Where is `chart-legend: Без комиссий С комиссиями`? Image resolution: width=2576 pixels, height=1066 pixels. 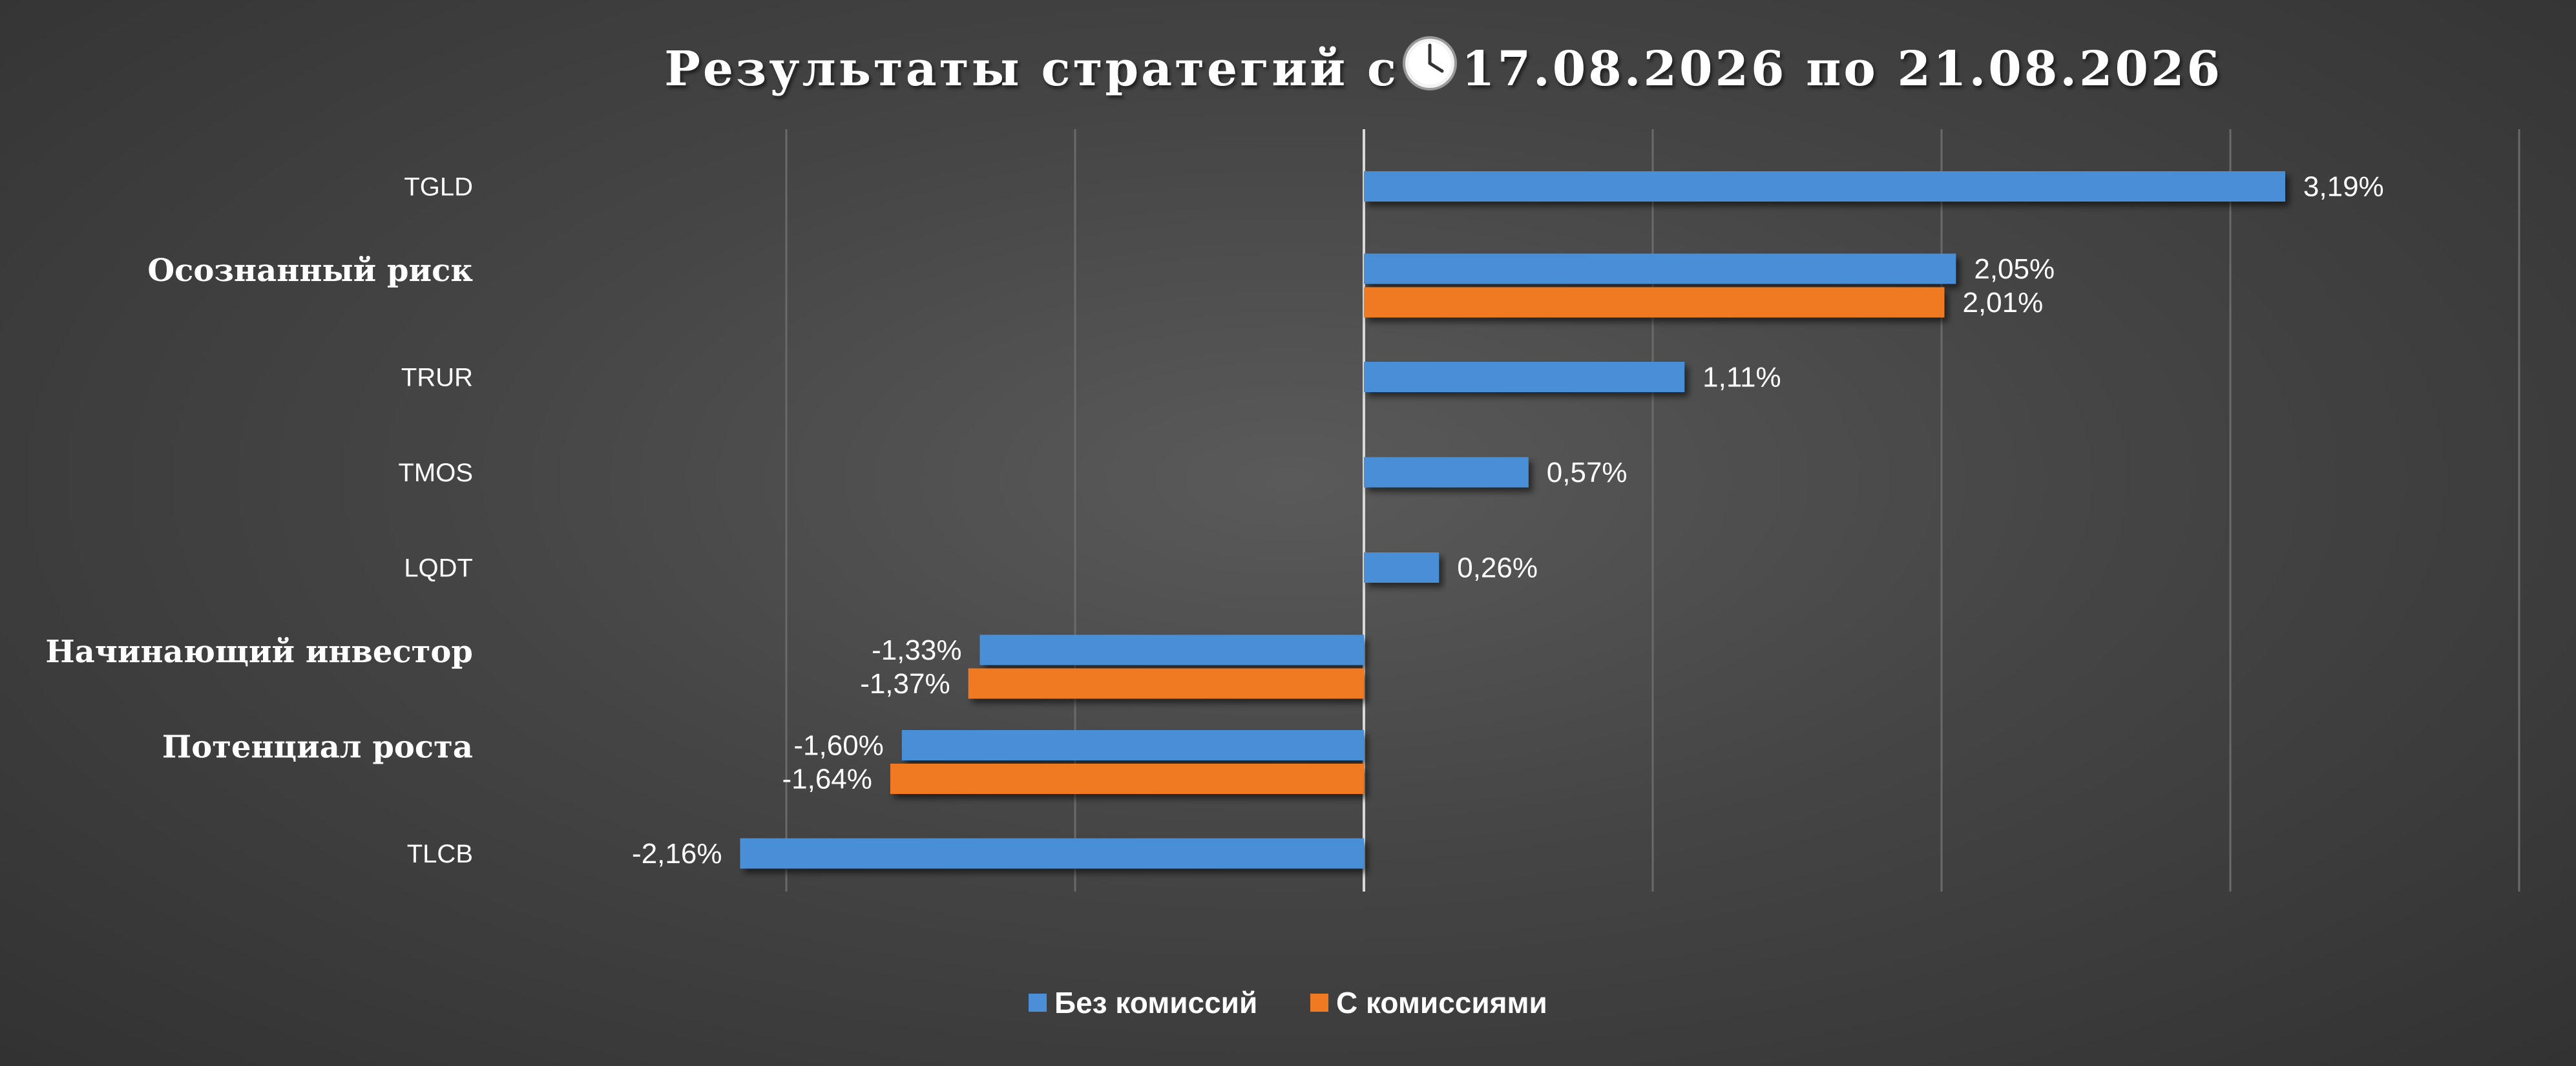
chart-legend: Без комиссий С комиссиями is located at coordinates (1288, 1002).